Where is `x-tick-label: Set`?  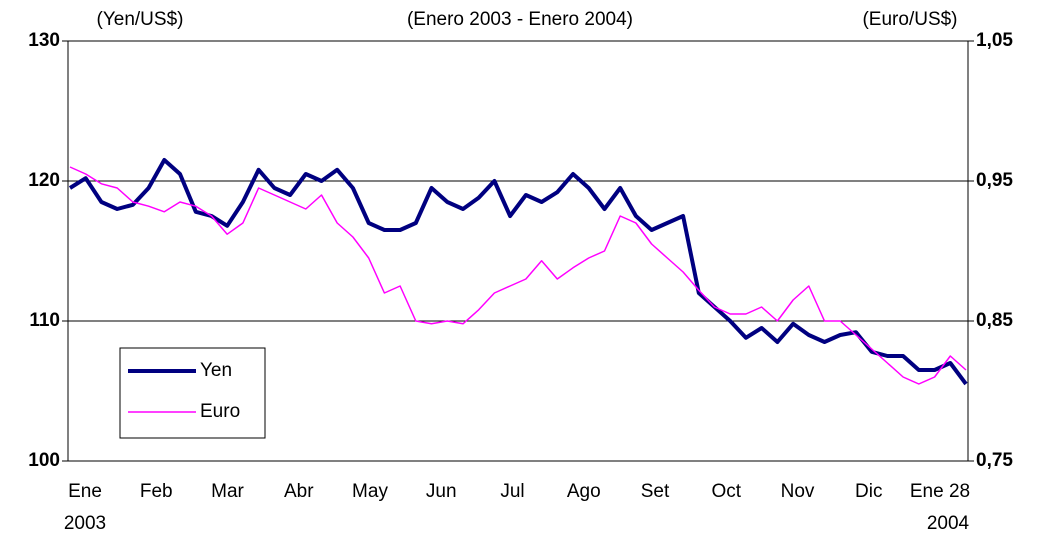 x-tick-label: Set is located at coordinates (655, 491).